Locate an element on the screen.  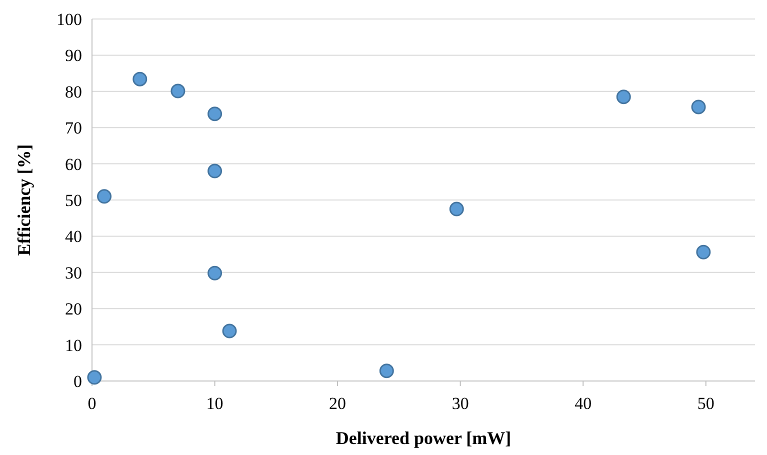
y-tick-label: 90 is located at coordinates (73, 56).